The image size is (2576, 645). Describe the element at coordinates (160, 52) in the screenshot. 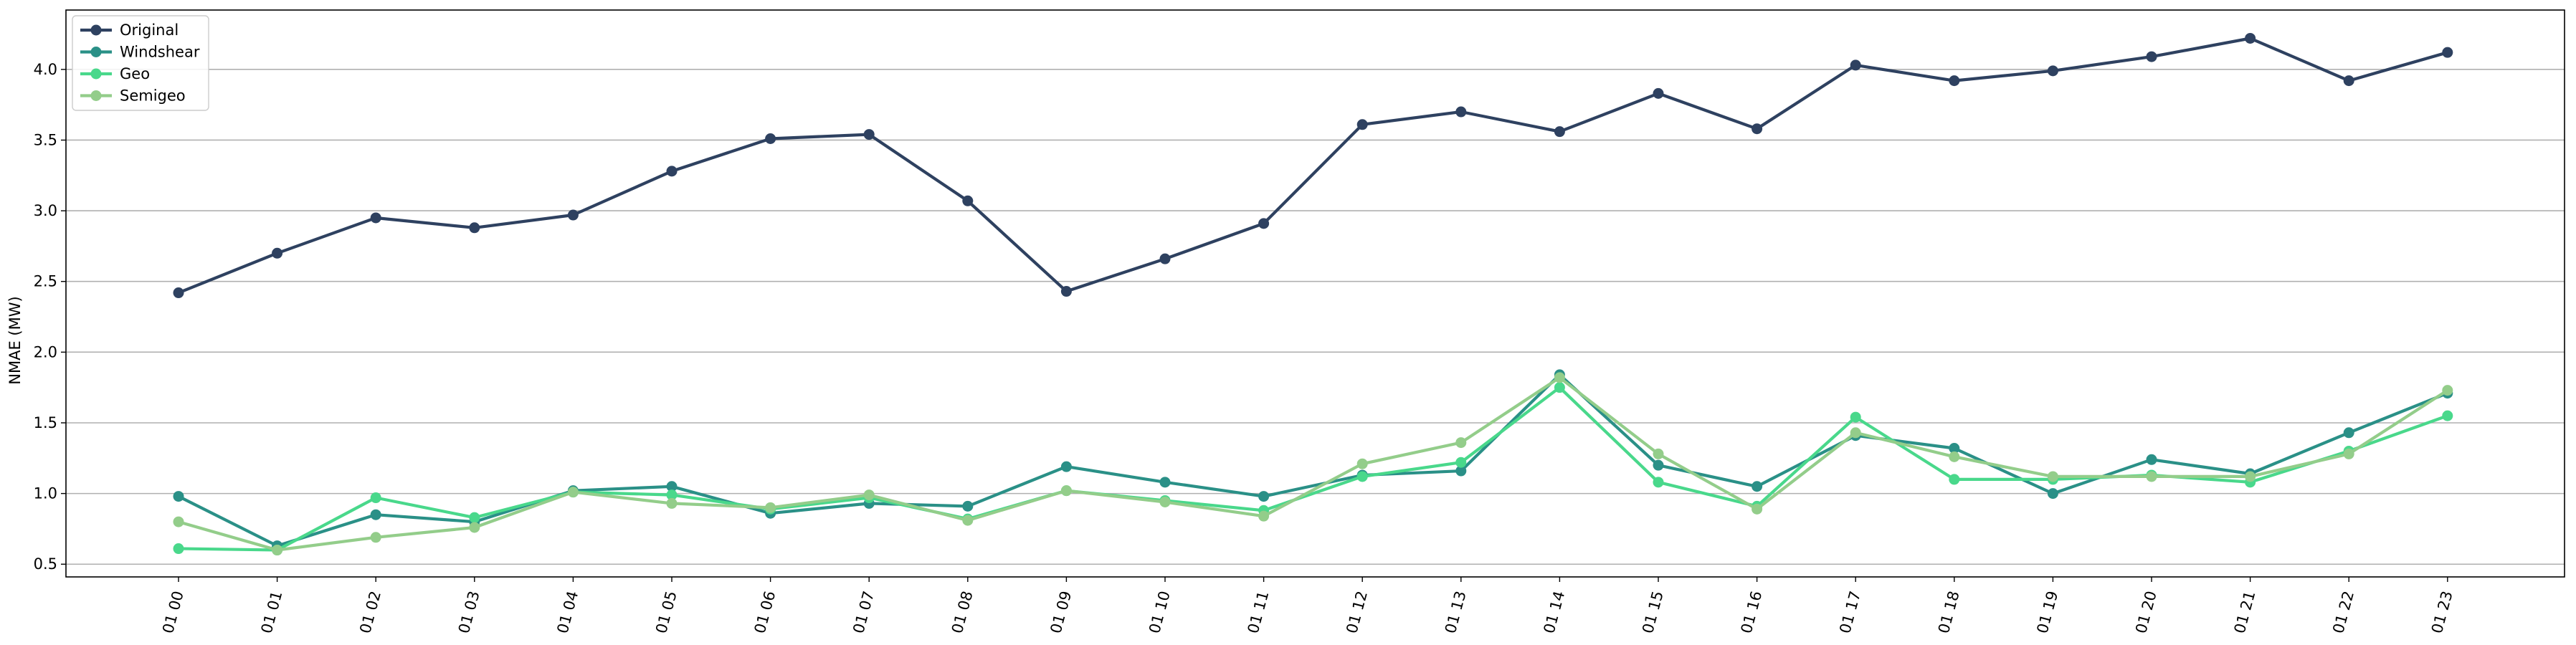

I see `legend-label: Windshear` at that location.